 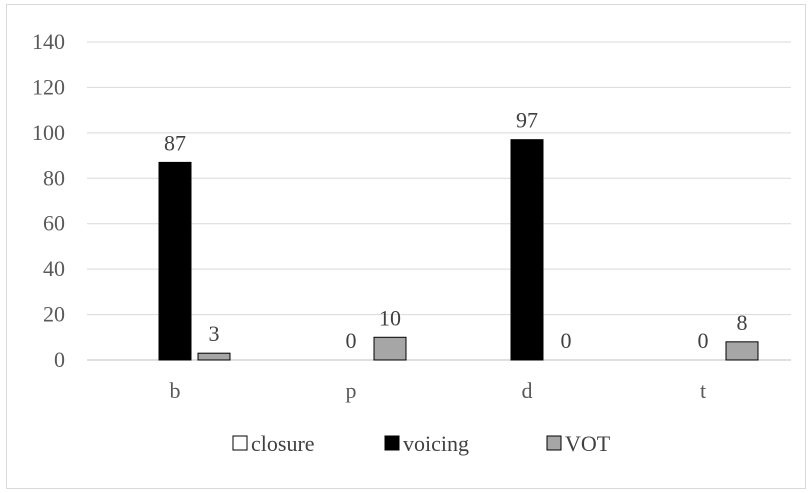 I want to click on bar-voicing-b, so click(x=175, y=261).